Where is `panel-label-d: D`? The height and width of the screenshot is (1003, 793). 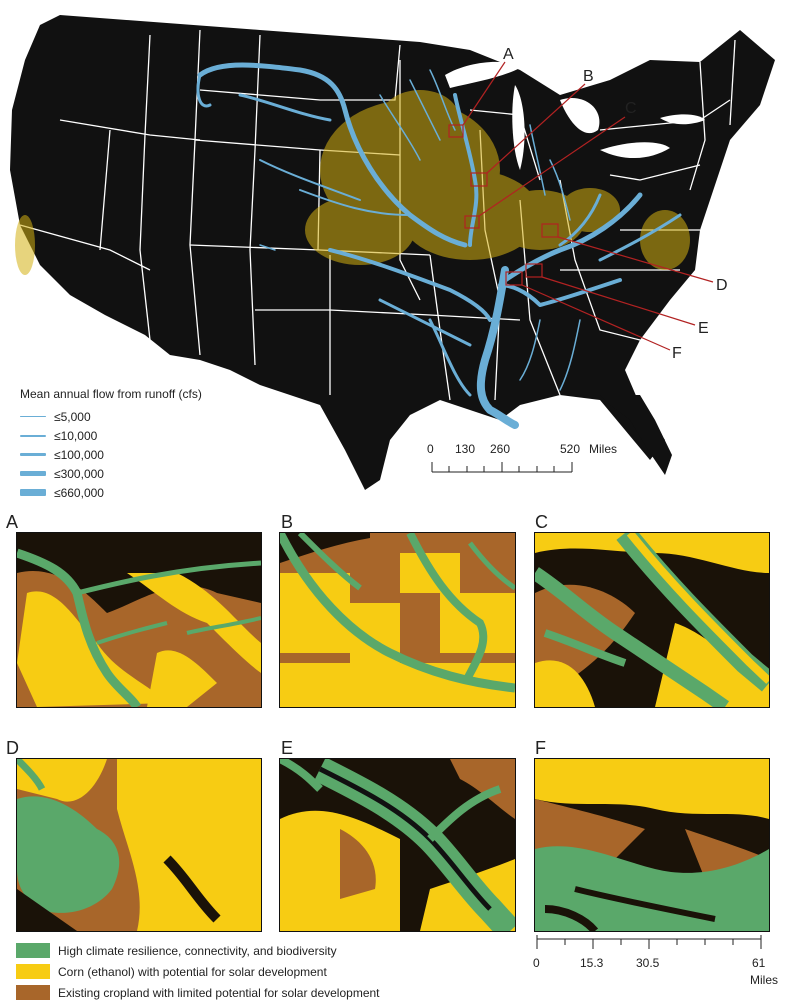 panel-label-d: D is located at coordinates (12, 748).